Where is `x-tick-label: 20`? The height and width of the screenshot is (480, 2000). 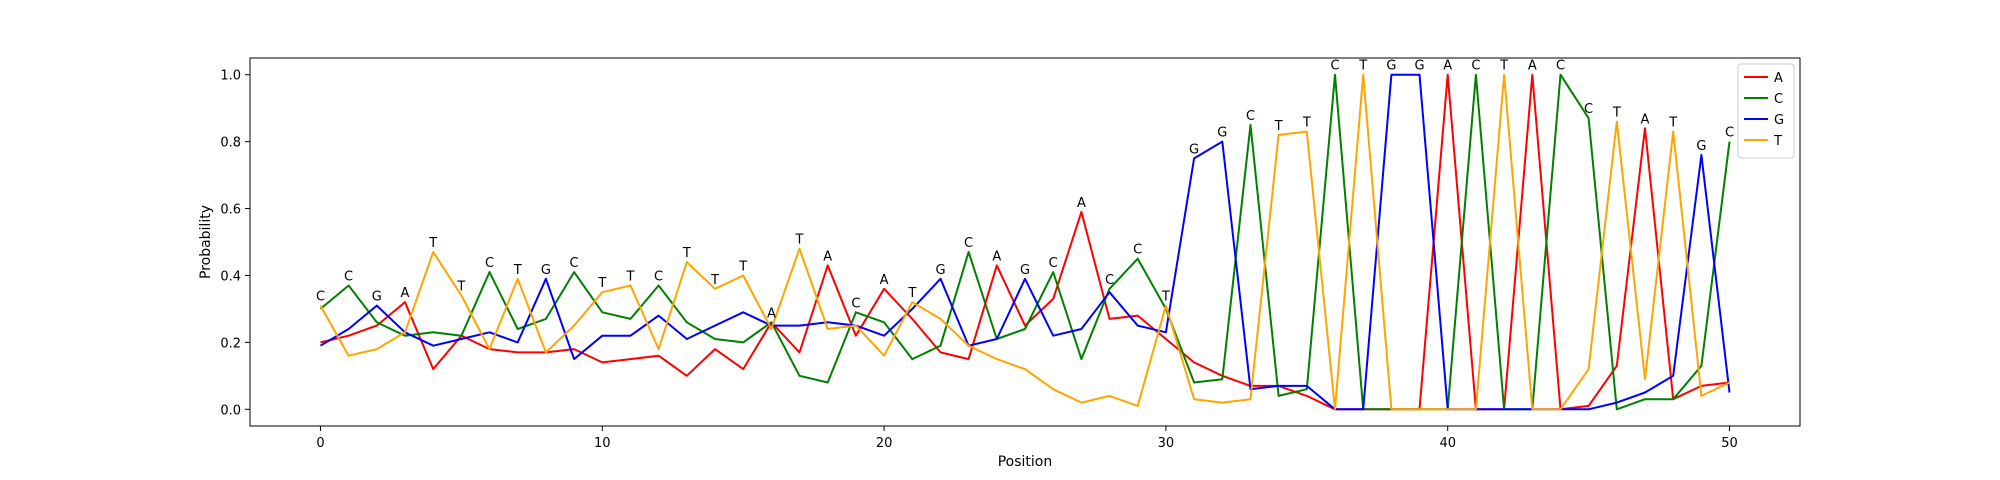
x-tick-label: 20 is located at coordinates (884, 443).